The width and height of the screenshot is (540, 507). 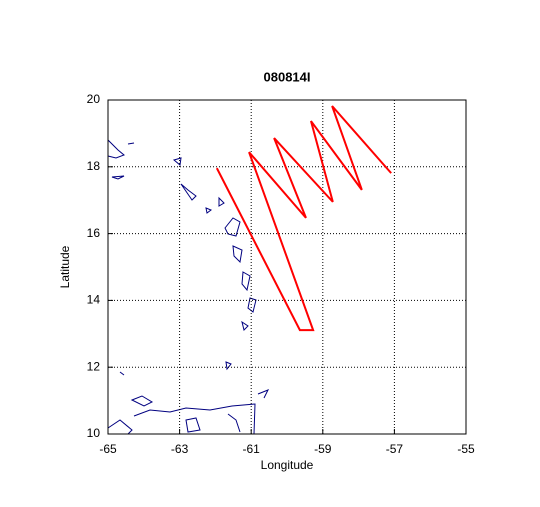 What do you see at coordinates (94, 233) in the screenshot?
I see `y-tick-label: 16` at bounding box center [94, 233].